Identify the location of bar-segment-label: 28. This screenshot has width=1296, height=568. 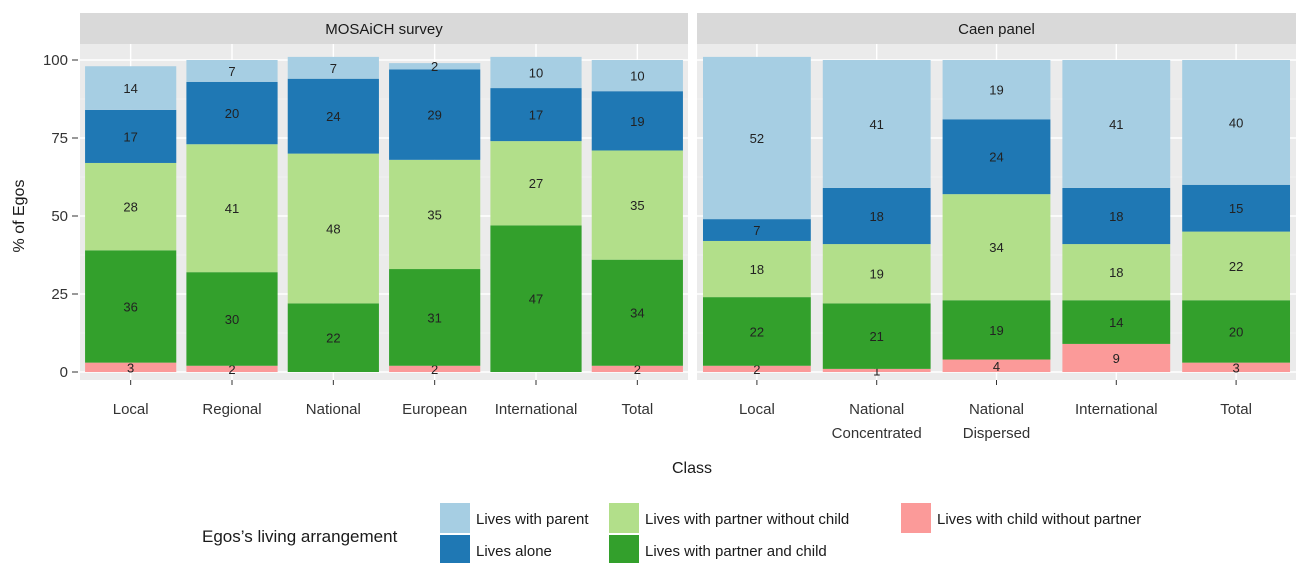
(130, 207).